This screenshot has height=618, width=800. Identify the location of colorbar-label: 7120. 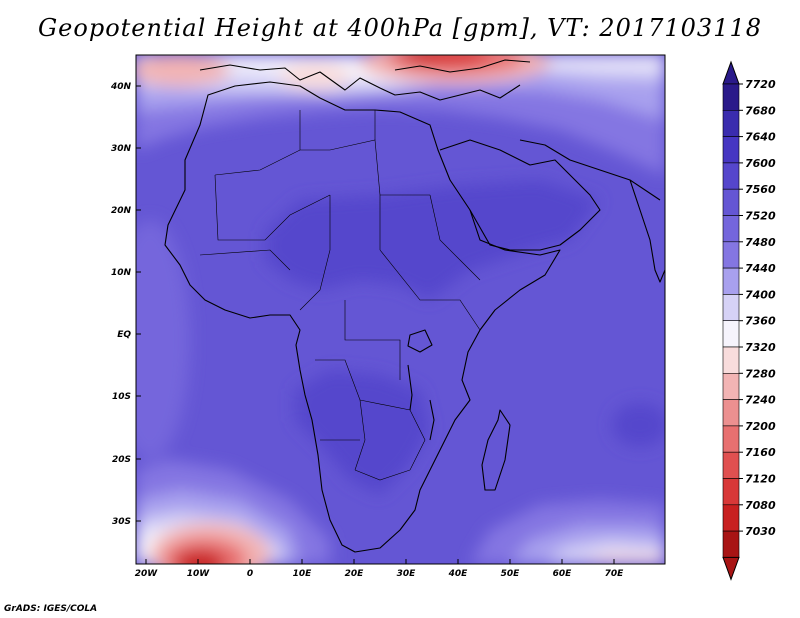
(760, 479).